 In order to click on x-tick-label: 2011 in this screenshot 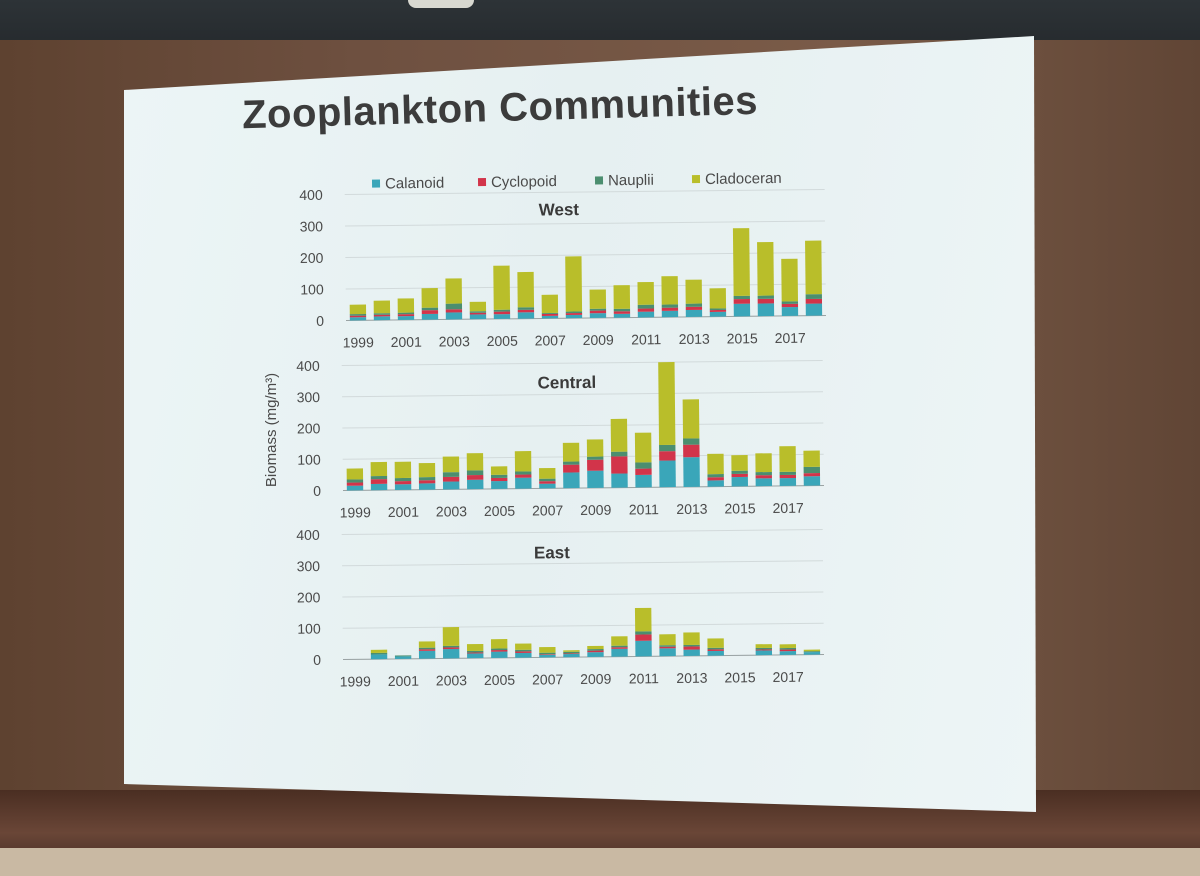, I will do `click(644, 678)`.